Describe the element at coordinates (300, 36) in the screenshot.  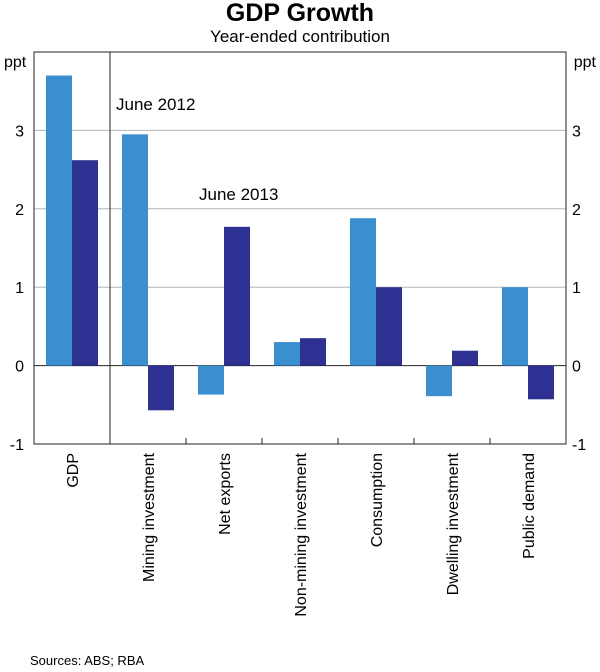
I see `chart-subtitle: Year-ended contribution` at that location.